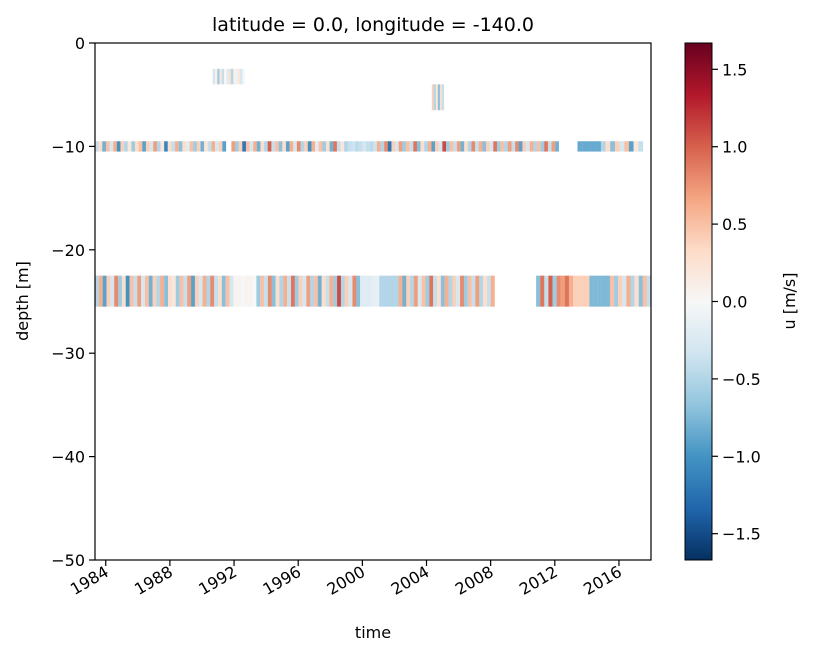 The image size is (813, 660). What do you see at coordinates (281, 580) in the screenshot?
I see `x-tick-label: 1996` at bounding box center [281, 580].